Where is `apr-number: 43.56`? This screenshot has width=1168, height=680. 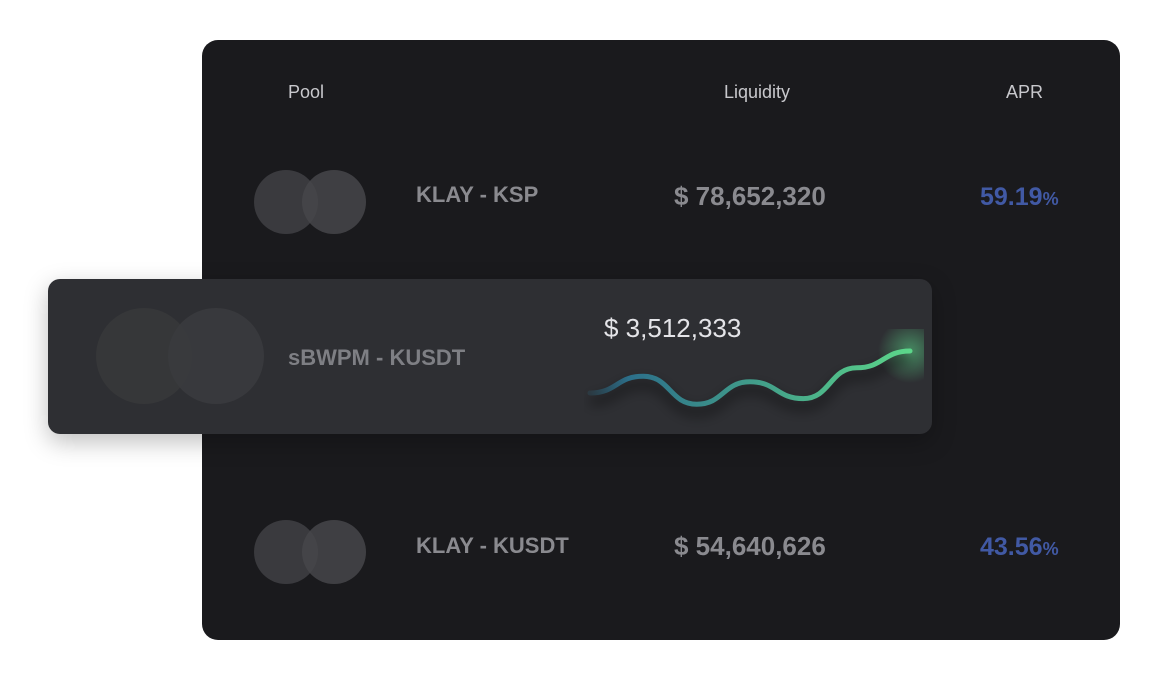 apr-number: 43.56 is located at coordinates (1011, 547).